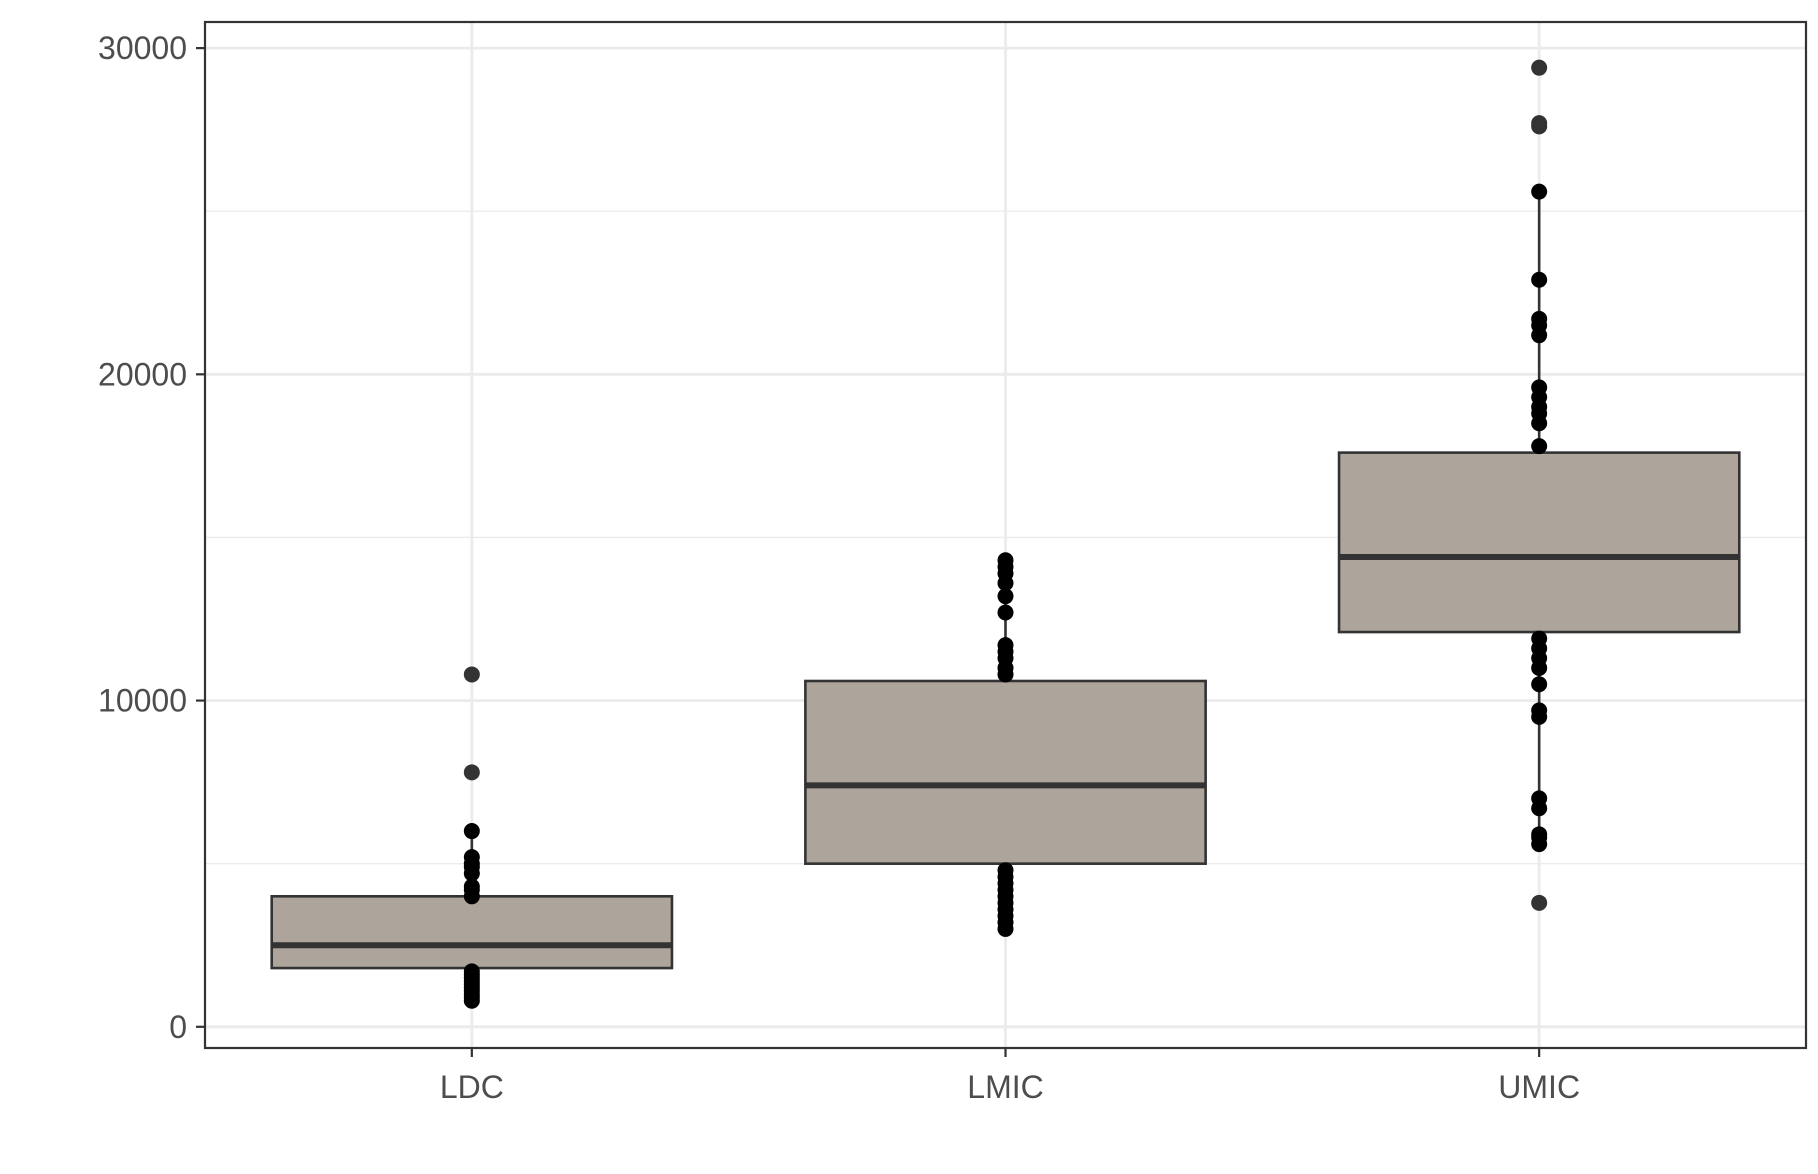 This screenshot has height=1174, width=1818. I want to click on x-tick-label: LMIC, so click(1005, 1087).